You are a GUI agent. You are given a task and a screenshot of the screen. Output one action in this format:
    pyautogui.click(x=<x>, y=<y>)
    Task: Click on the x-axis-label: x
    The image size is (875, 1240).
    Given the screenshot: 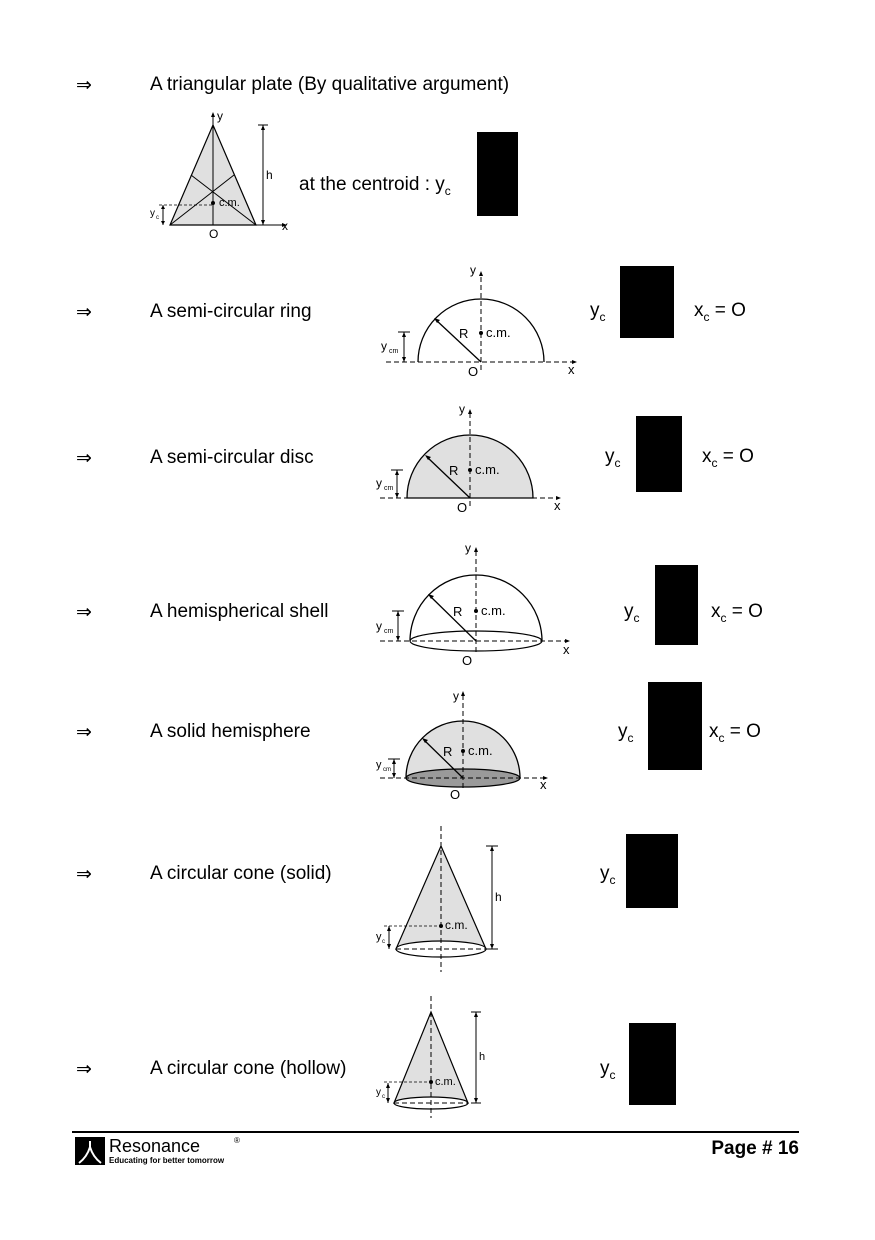 What is the action you would take?
    pyautogui.click(x=285, y=226)
    